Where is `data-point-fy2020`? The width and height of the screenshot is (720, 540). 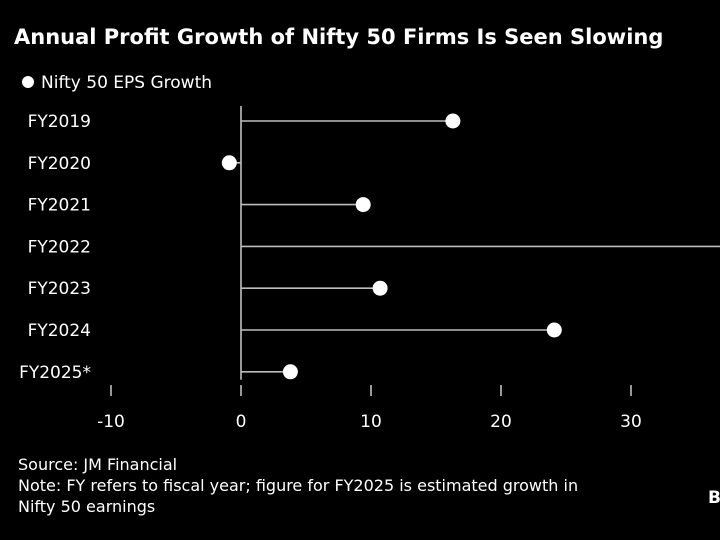
data-point-fy2020 is located at coordinates (229, 163).